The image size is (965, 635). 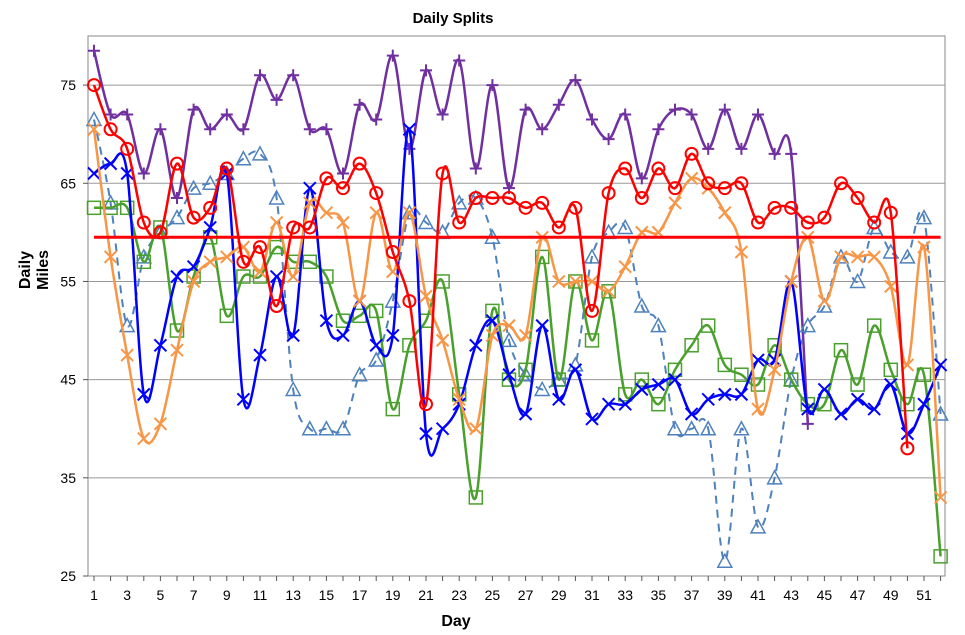 I want to click on y-tick-label: 65, so click(x=68, y=183).